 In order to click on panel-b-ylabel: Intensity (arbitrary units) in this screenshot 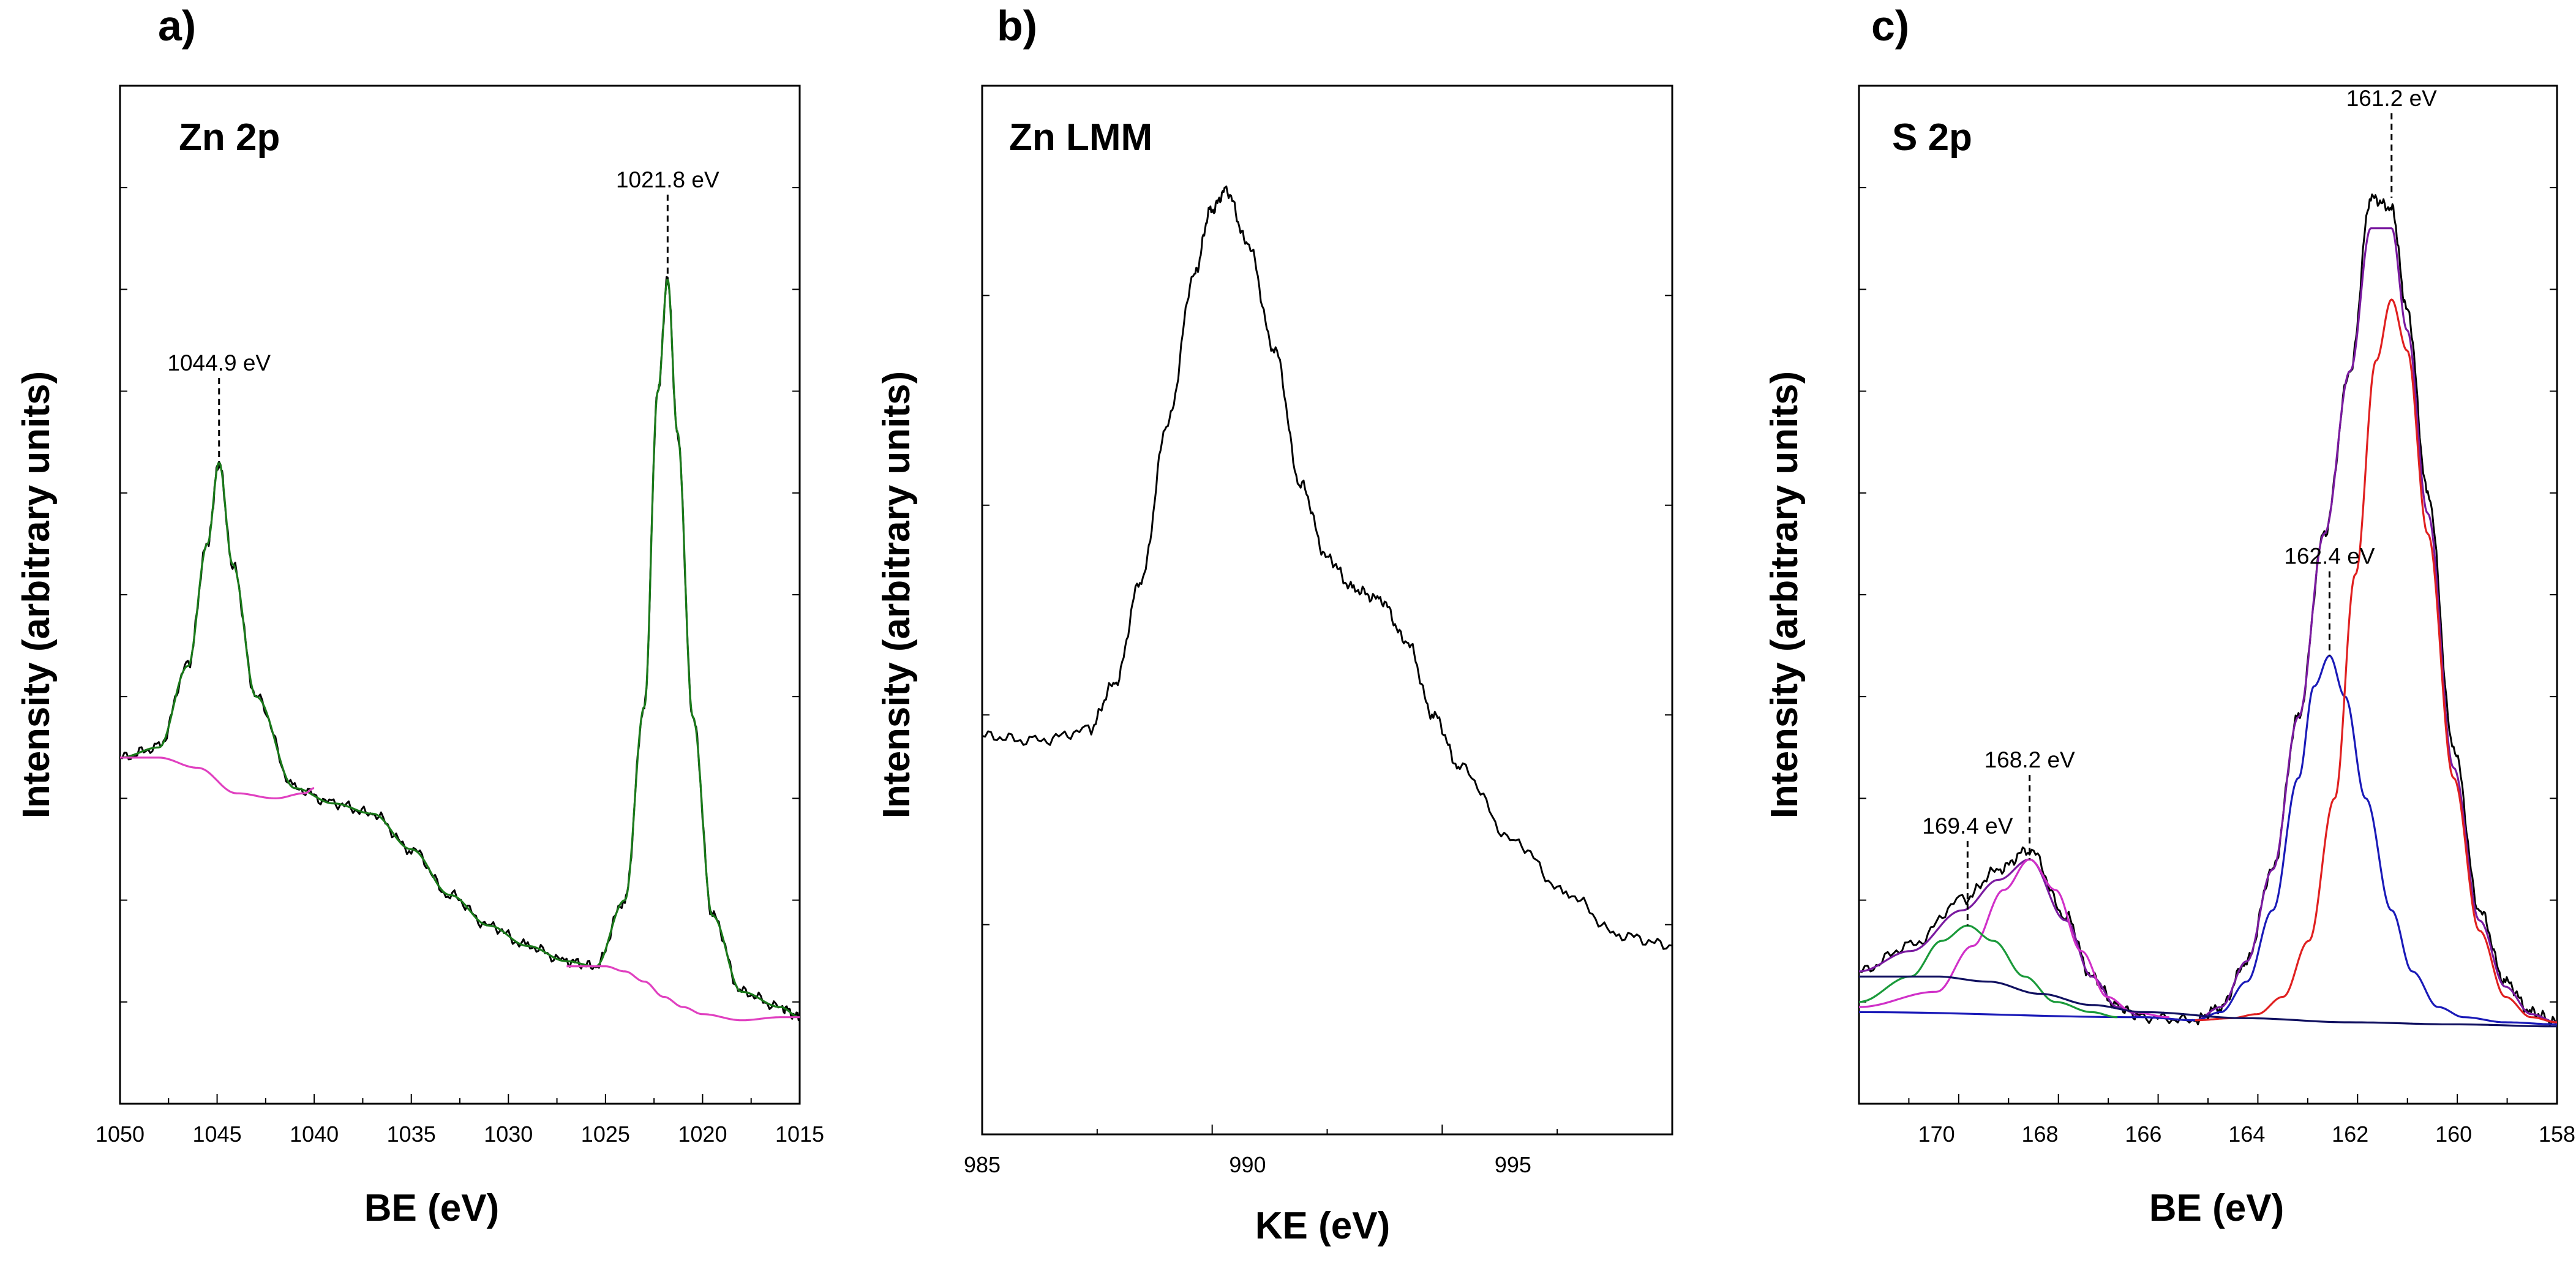, I will do `click(897, 594)`.